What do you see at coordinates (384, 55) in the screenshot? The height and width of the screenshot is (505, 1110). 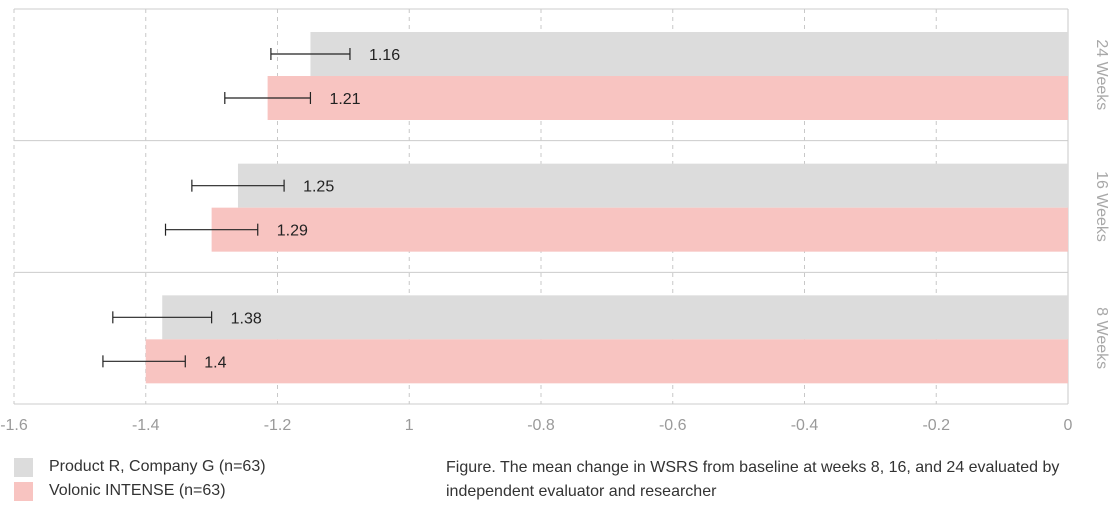 I see `data-label: 1.16` at bounding box center [384, 55].